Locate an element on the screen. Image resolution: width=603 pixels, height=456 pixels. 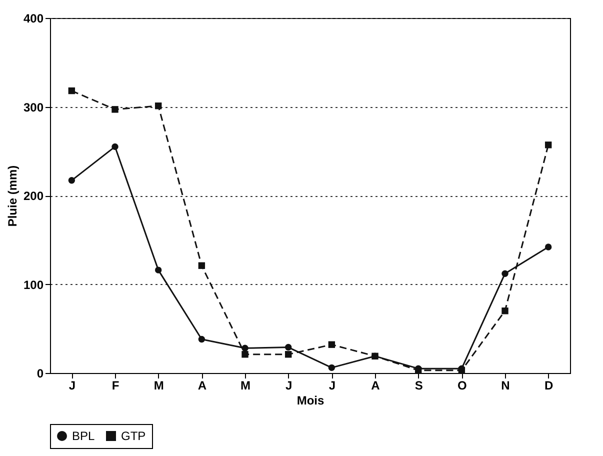
x-tick-label: S is located at coordinates (418, 385).